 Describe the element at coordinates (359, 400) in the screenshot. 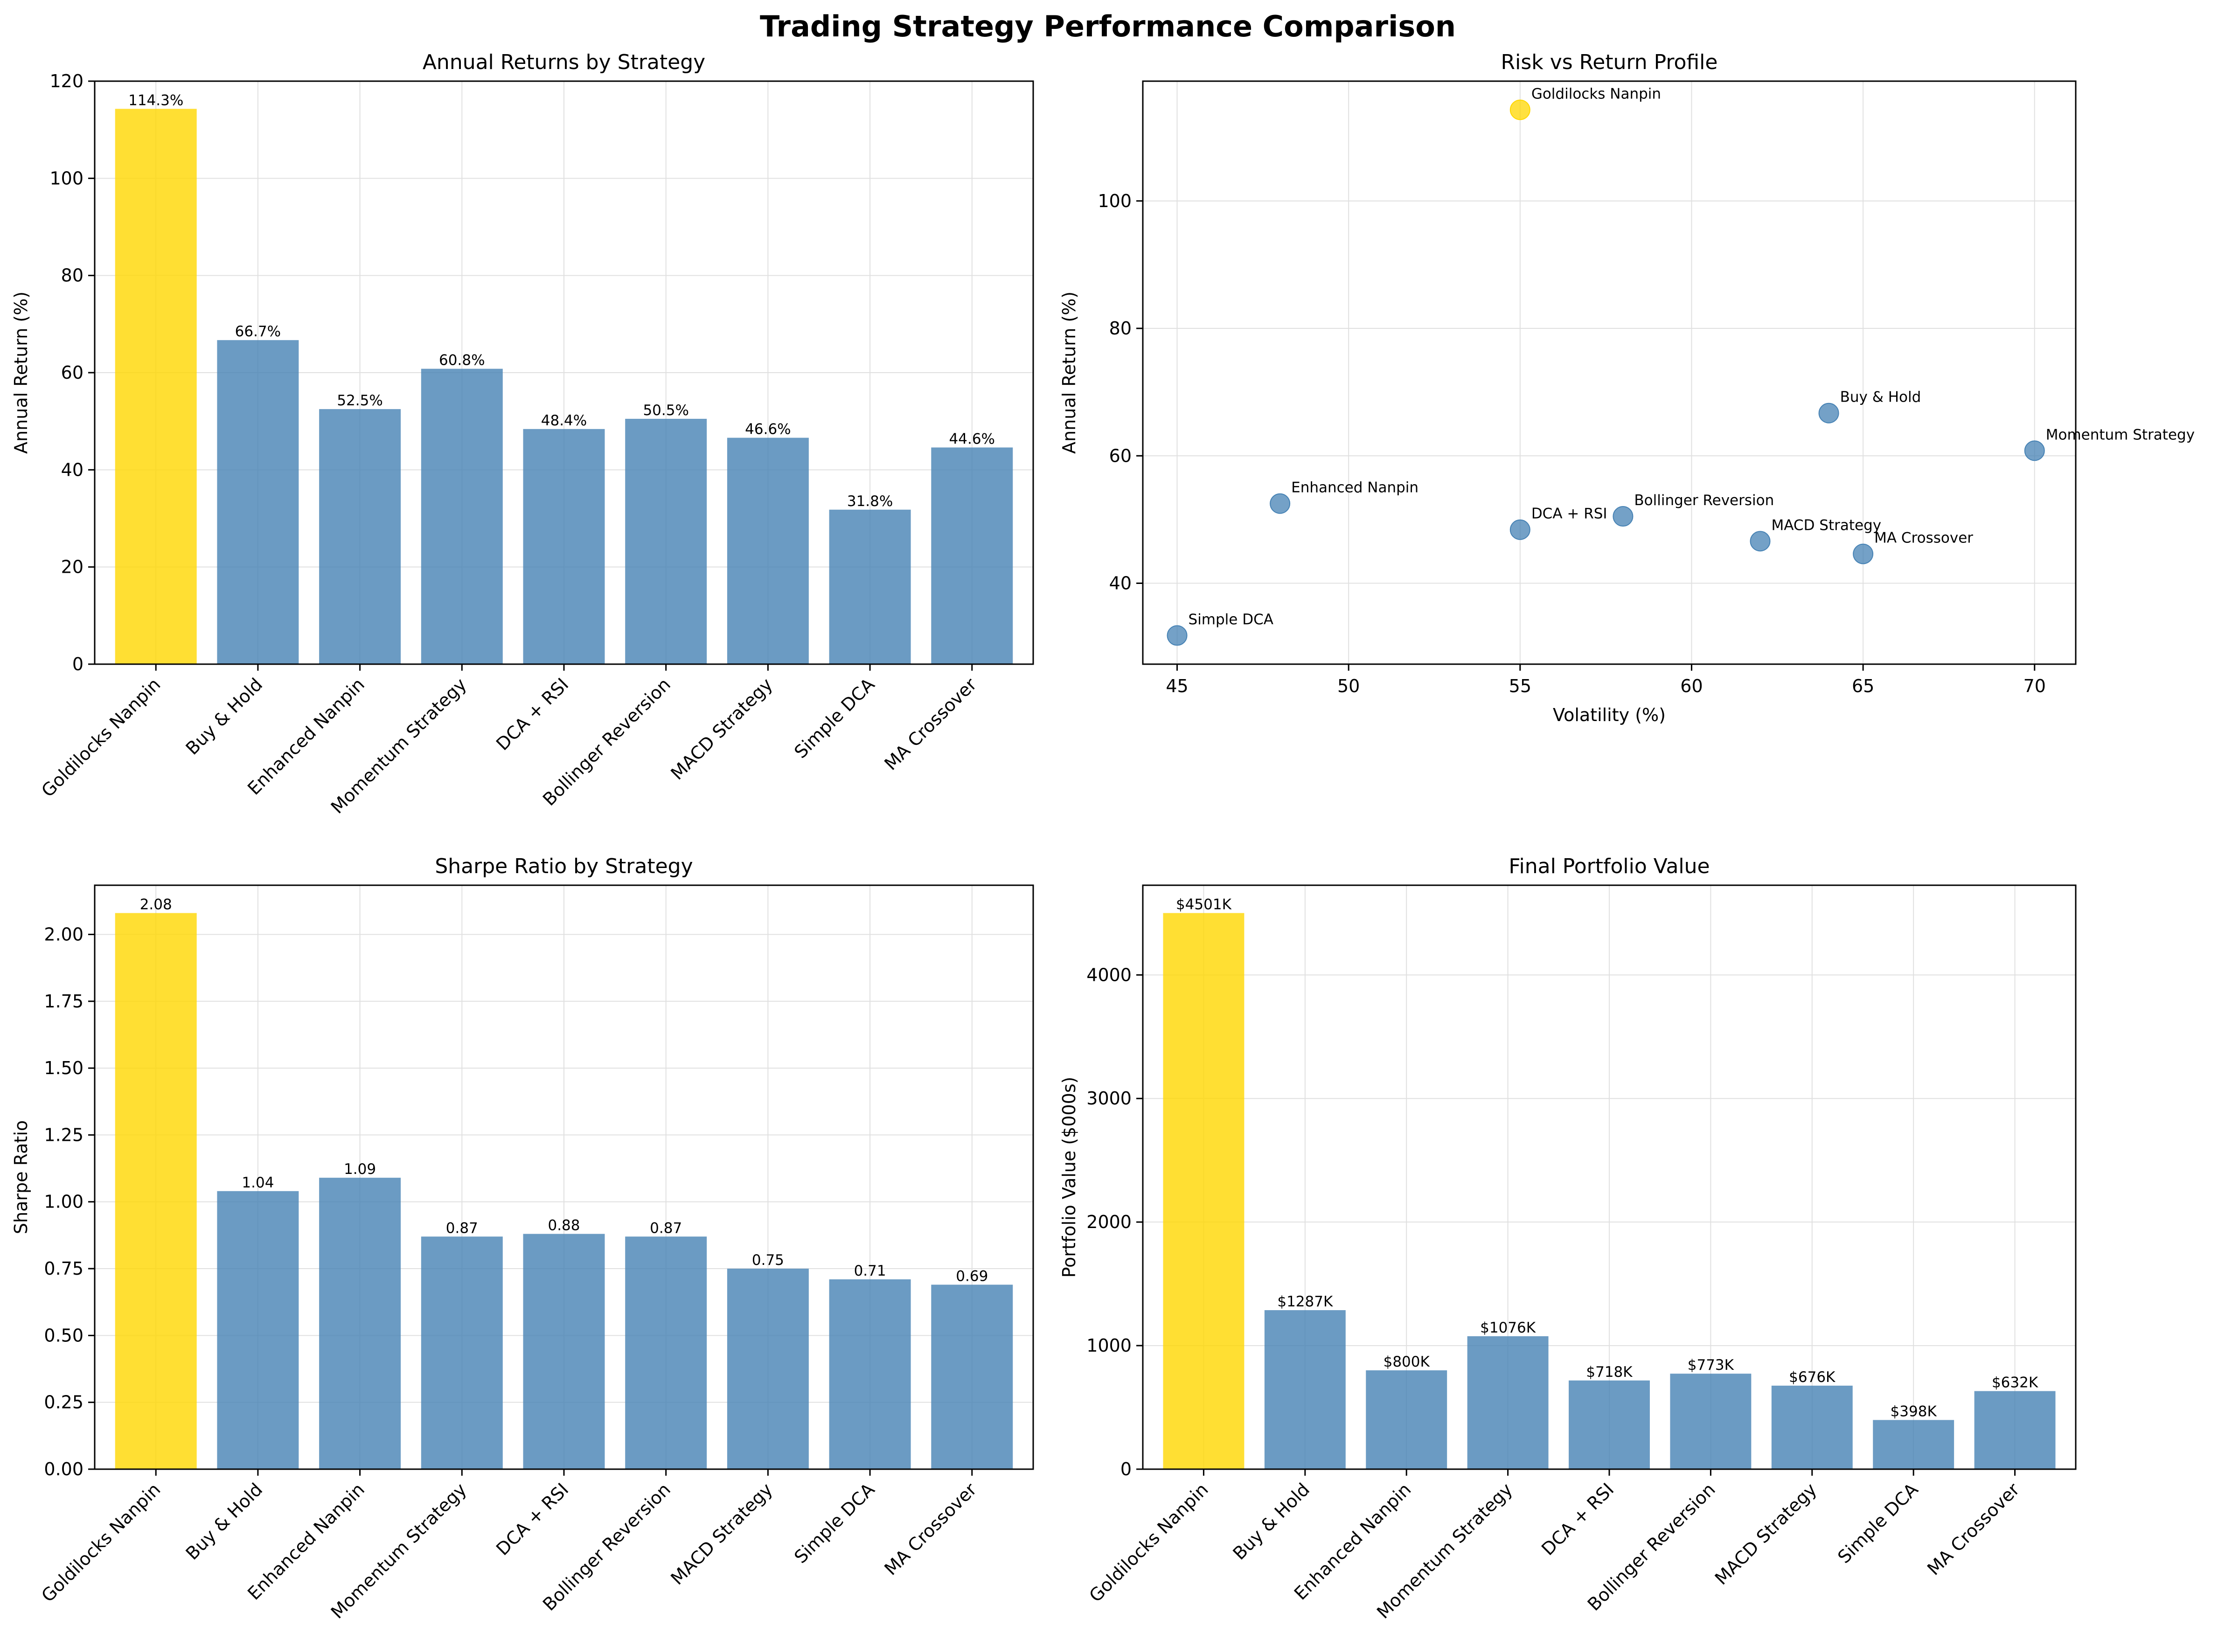

I see `data-label: 52.5%` at that location.